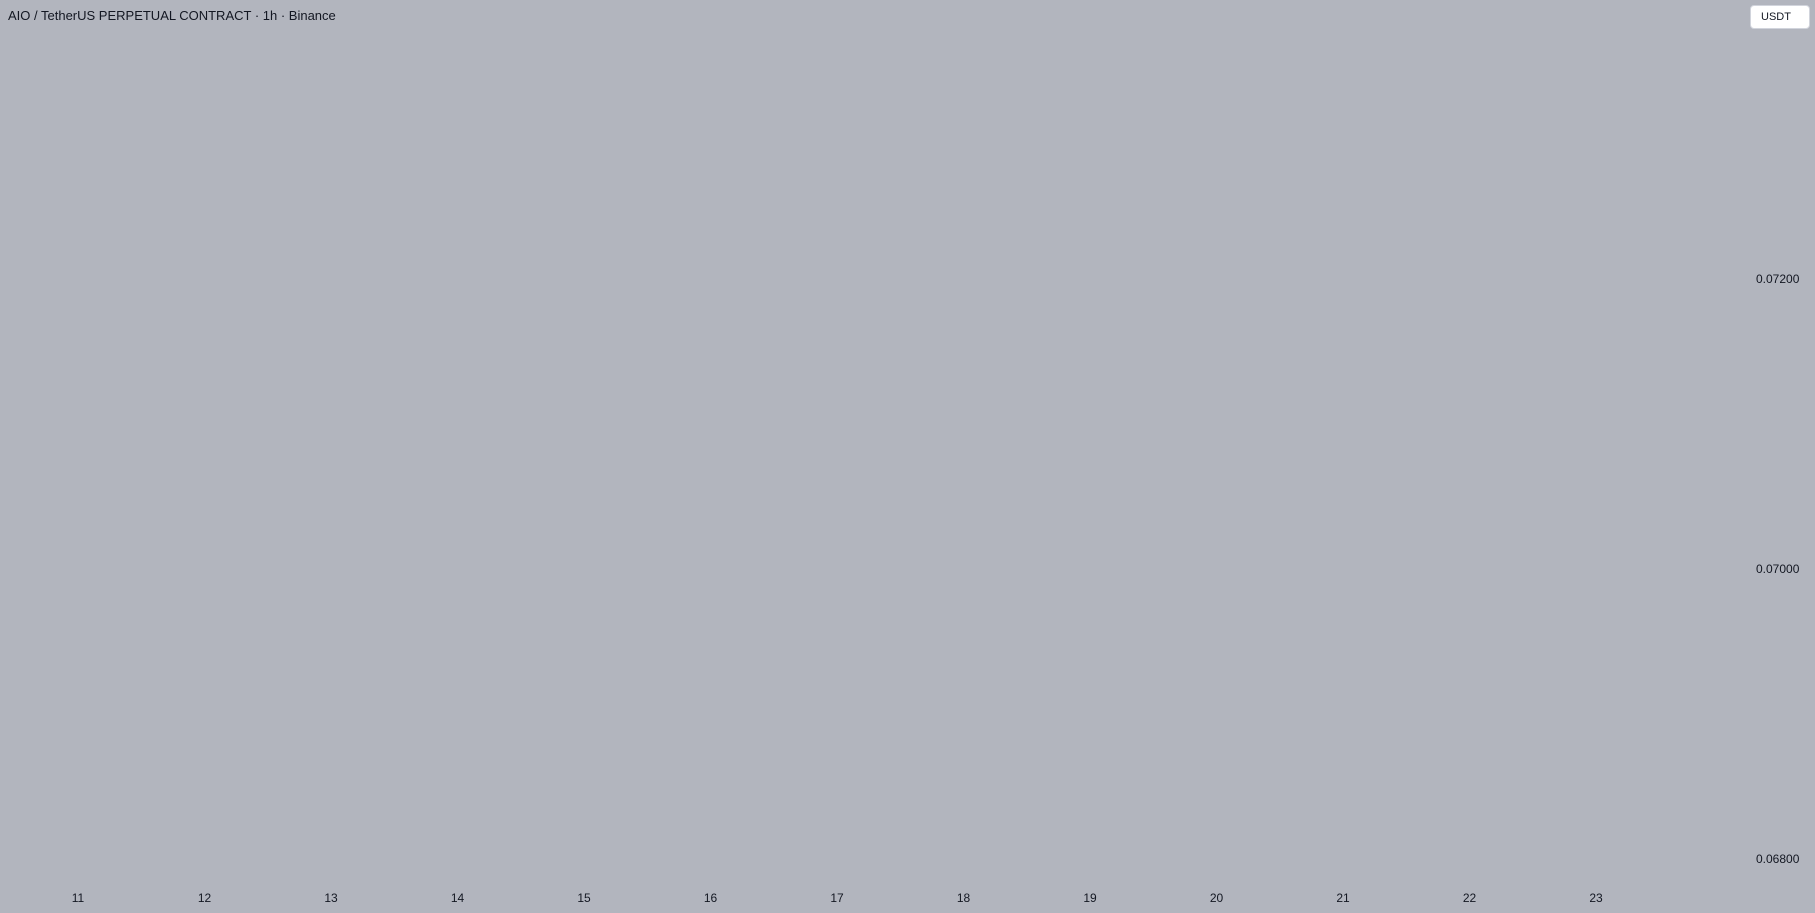  What do you see at coordinates (78, 898) in the screenshot?
I see `date-tick-label: 11` at bounding box center [78, 898].